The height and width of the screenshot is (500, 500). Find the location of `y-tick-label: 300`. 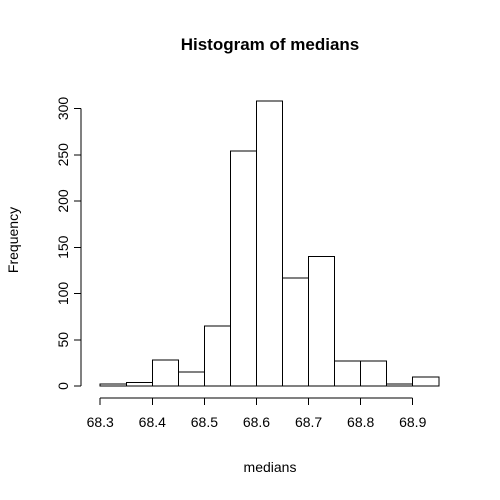

y-tick-label: 300 is located at coordinates (63, 109).